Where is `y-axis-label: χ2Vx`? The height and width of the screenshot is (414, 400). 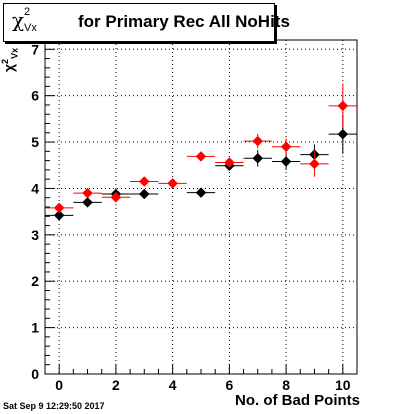
y-axis-label: χ2Vx is located at coordinates (15, 59).